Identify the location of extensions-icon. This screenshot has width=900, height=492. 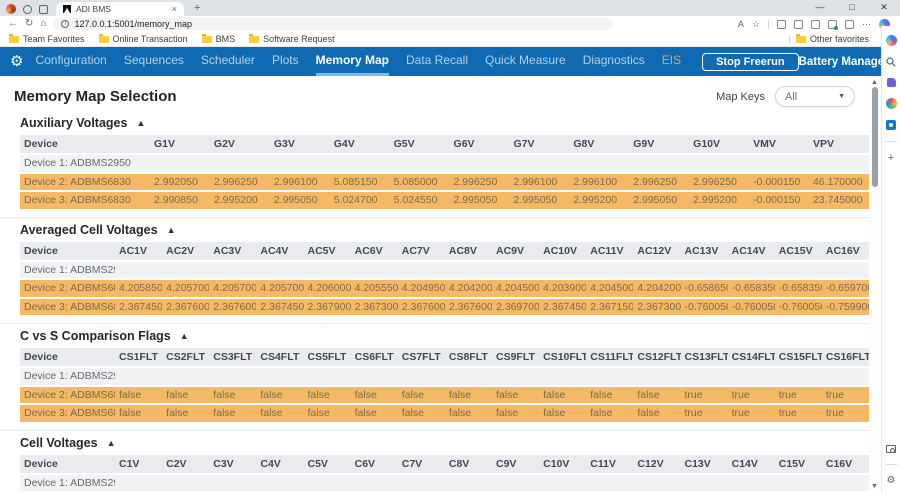
(849, 24).